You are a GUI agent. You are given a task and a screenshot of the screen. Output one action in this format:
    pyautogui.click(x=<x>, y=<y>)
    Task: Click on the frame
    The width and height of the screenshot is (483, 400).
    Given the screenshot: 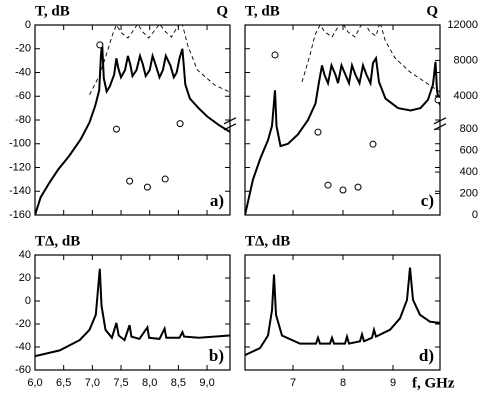 What is the action you would take?
    pyautogui.click(x=132, y=312)
    